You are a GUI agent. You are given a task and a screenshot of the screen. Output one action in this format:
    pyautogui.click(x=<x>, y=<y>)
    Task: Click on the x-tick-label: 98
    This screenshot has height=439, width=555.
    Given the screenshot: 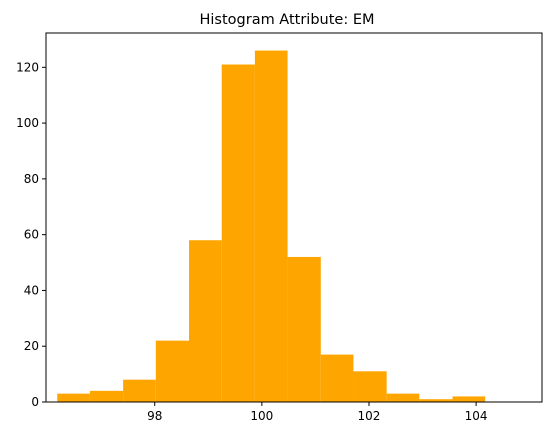 What is the action you would take?
    pyautogui.click(x=154, y=416)
    